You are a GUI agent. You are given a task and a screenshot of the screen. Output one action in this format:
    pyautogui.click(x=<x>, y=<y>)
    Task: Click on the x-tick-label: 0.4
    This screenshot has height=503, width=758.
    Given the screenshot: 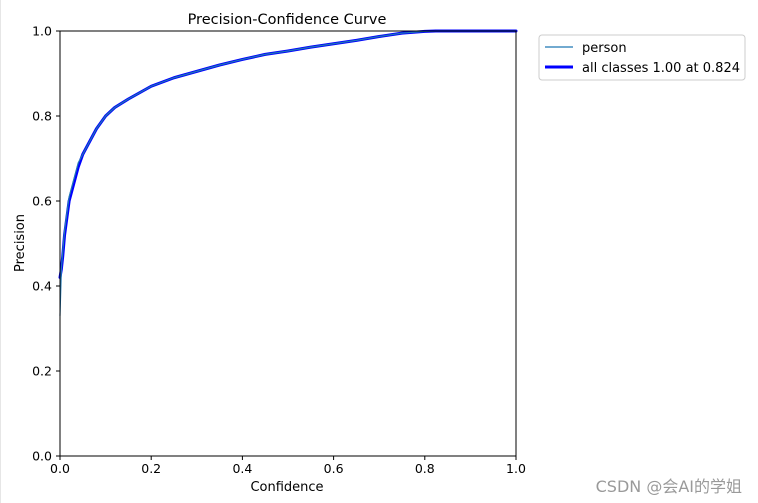 What is the action you would take?
    pyautogui.click(x=242, y=468)
    